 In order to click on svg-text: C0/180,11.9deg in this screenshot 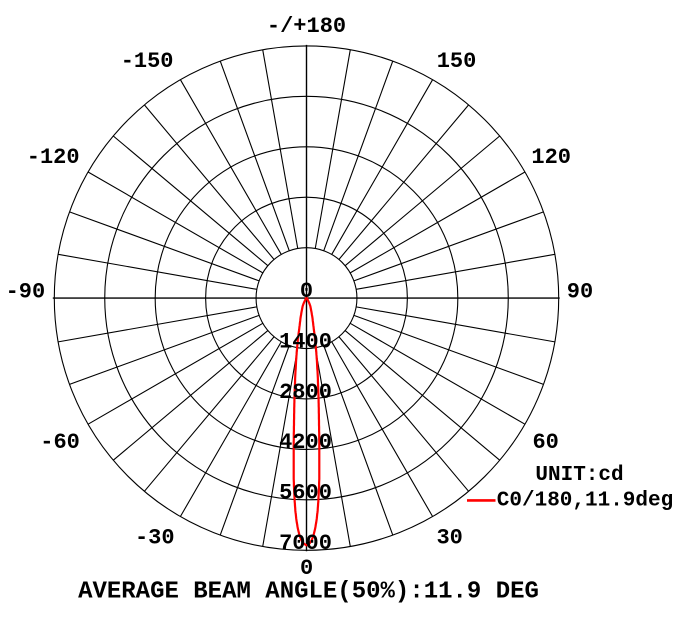, I will do `click(585, 500)`.